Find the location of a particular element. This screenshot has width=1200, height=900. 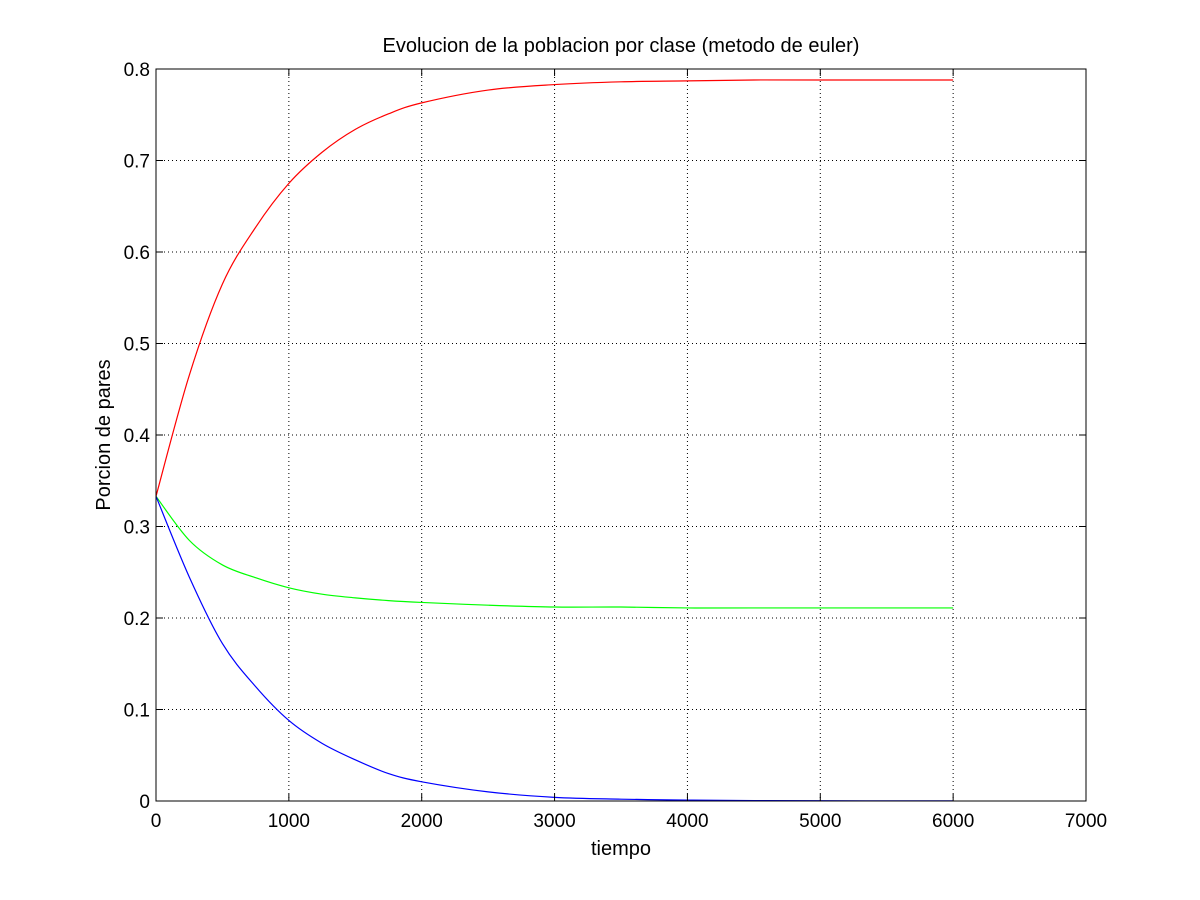

x-tick-label: 0 is located at coordinates (156, 821).